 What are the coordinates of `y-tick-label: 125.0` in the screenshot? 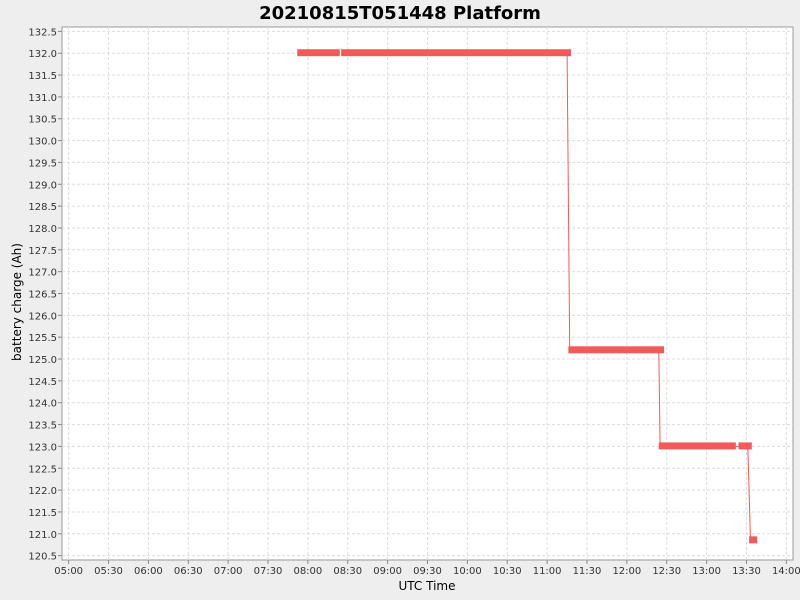 It's located at (42, 360).